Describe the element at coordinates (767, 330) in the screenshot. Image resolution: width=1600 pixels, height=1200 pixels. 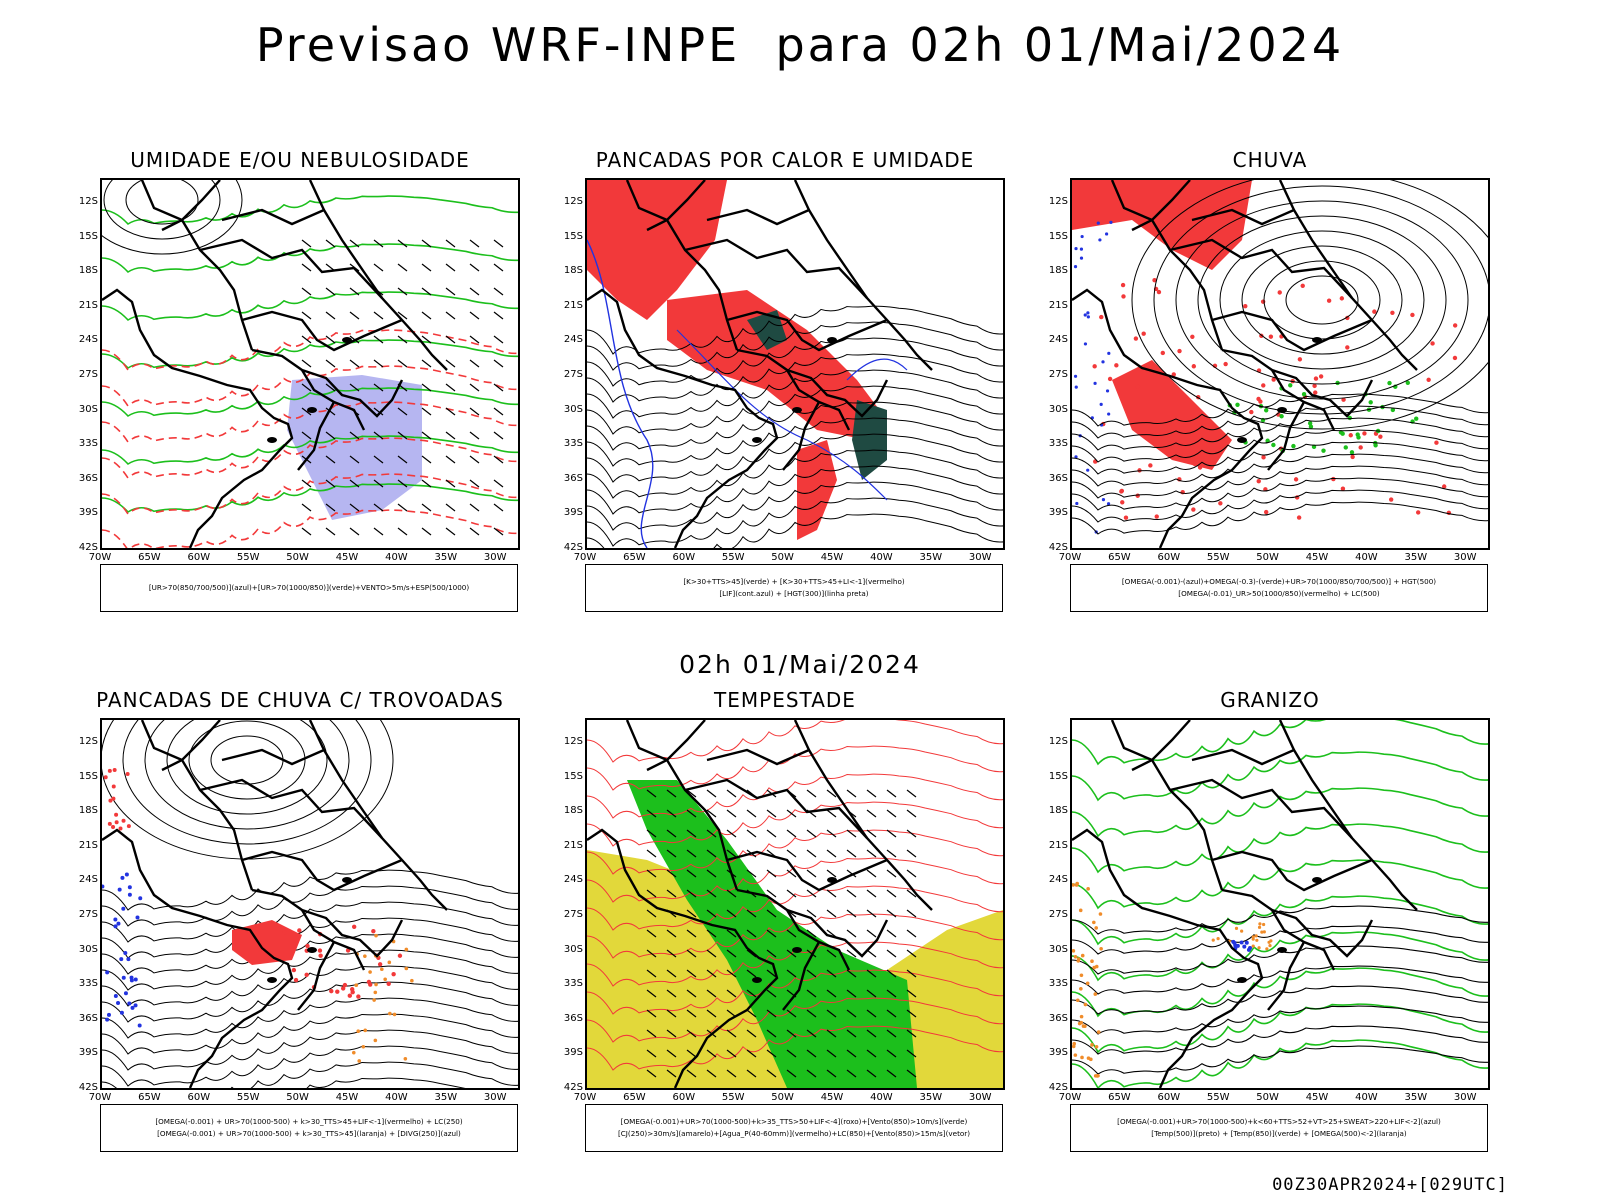
I see `k-tts-area` at that location.